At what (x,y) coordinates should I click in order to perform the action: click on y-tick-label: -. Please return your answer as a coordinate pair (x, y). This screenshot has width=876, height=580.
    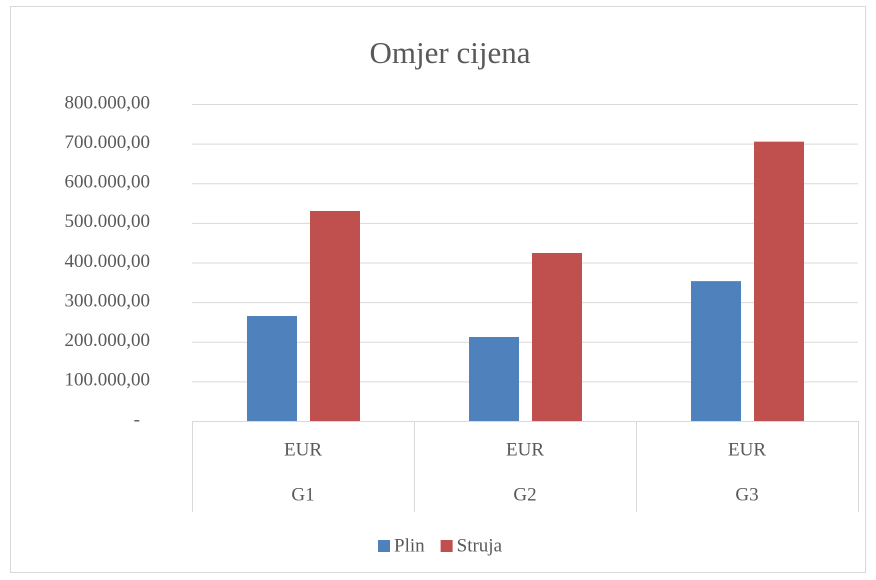
    Looking at the image, I should click on (137, 419).